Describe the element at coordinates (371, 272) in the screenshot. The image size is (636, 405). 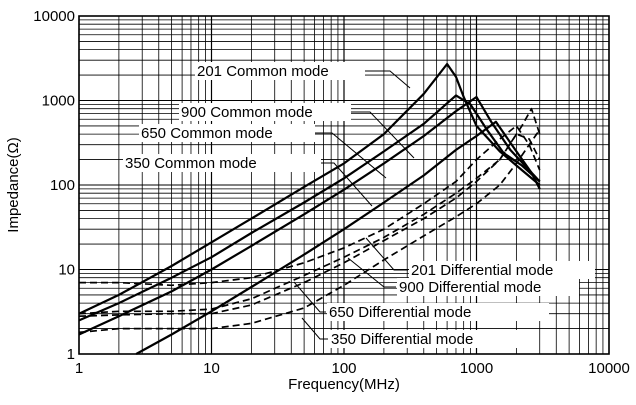
I see `leader-900-diff` at that location.